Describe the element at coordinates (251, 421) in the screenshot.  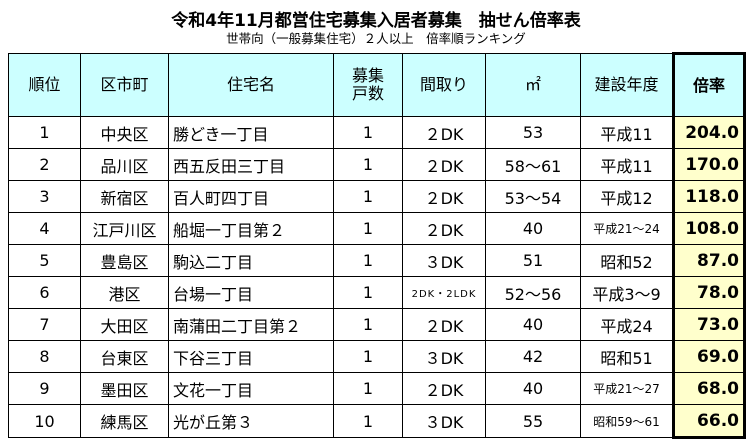
I see `table-cell: 光が丘第３` at that location.